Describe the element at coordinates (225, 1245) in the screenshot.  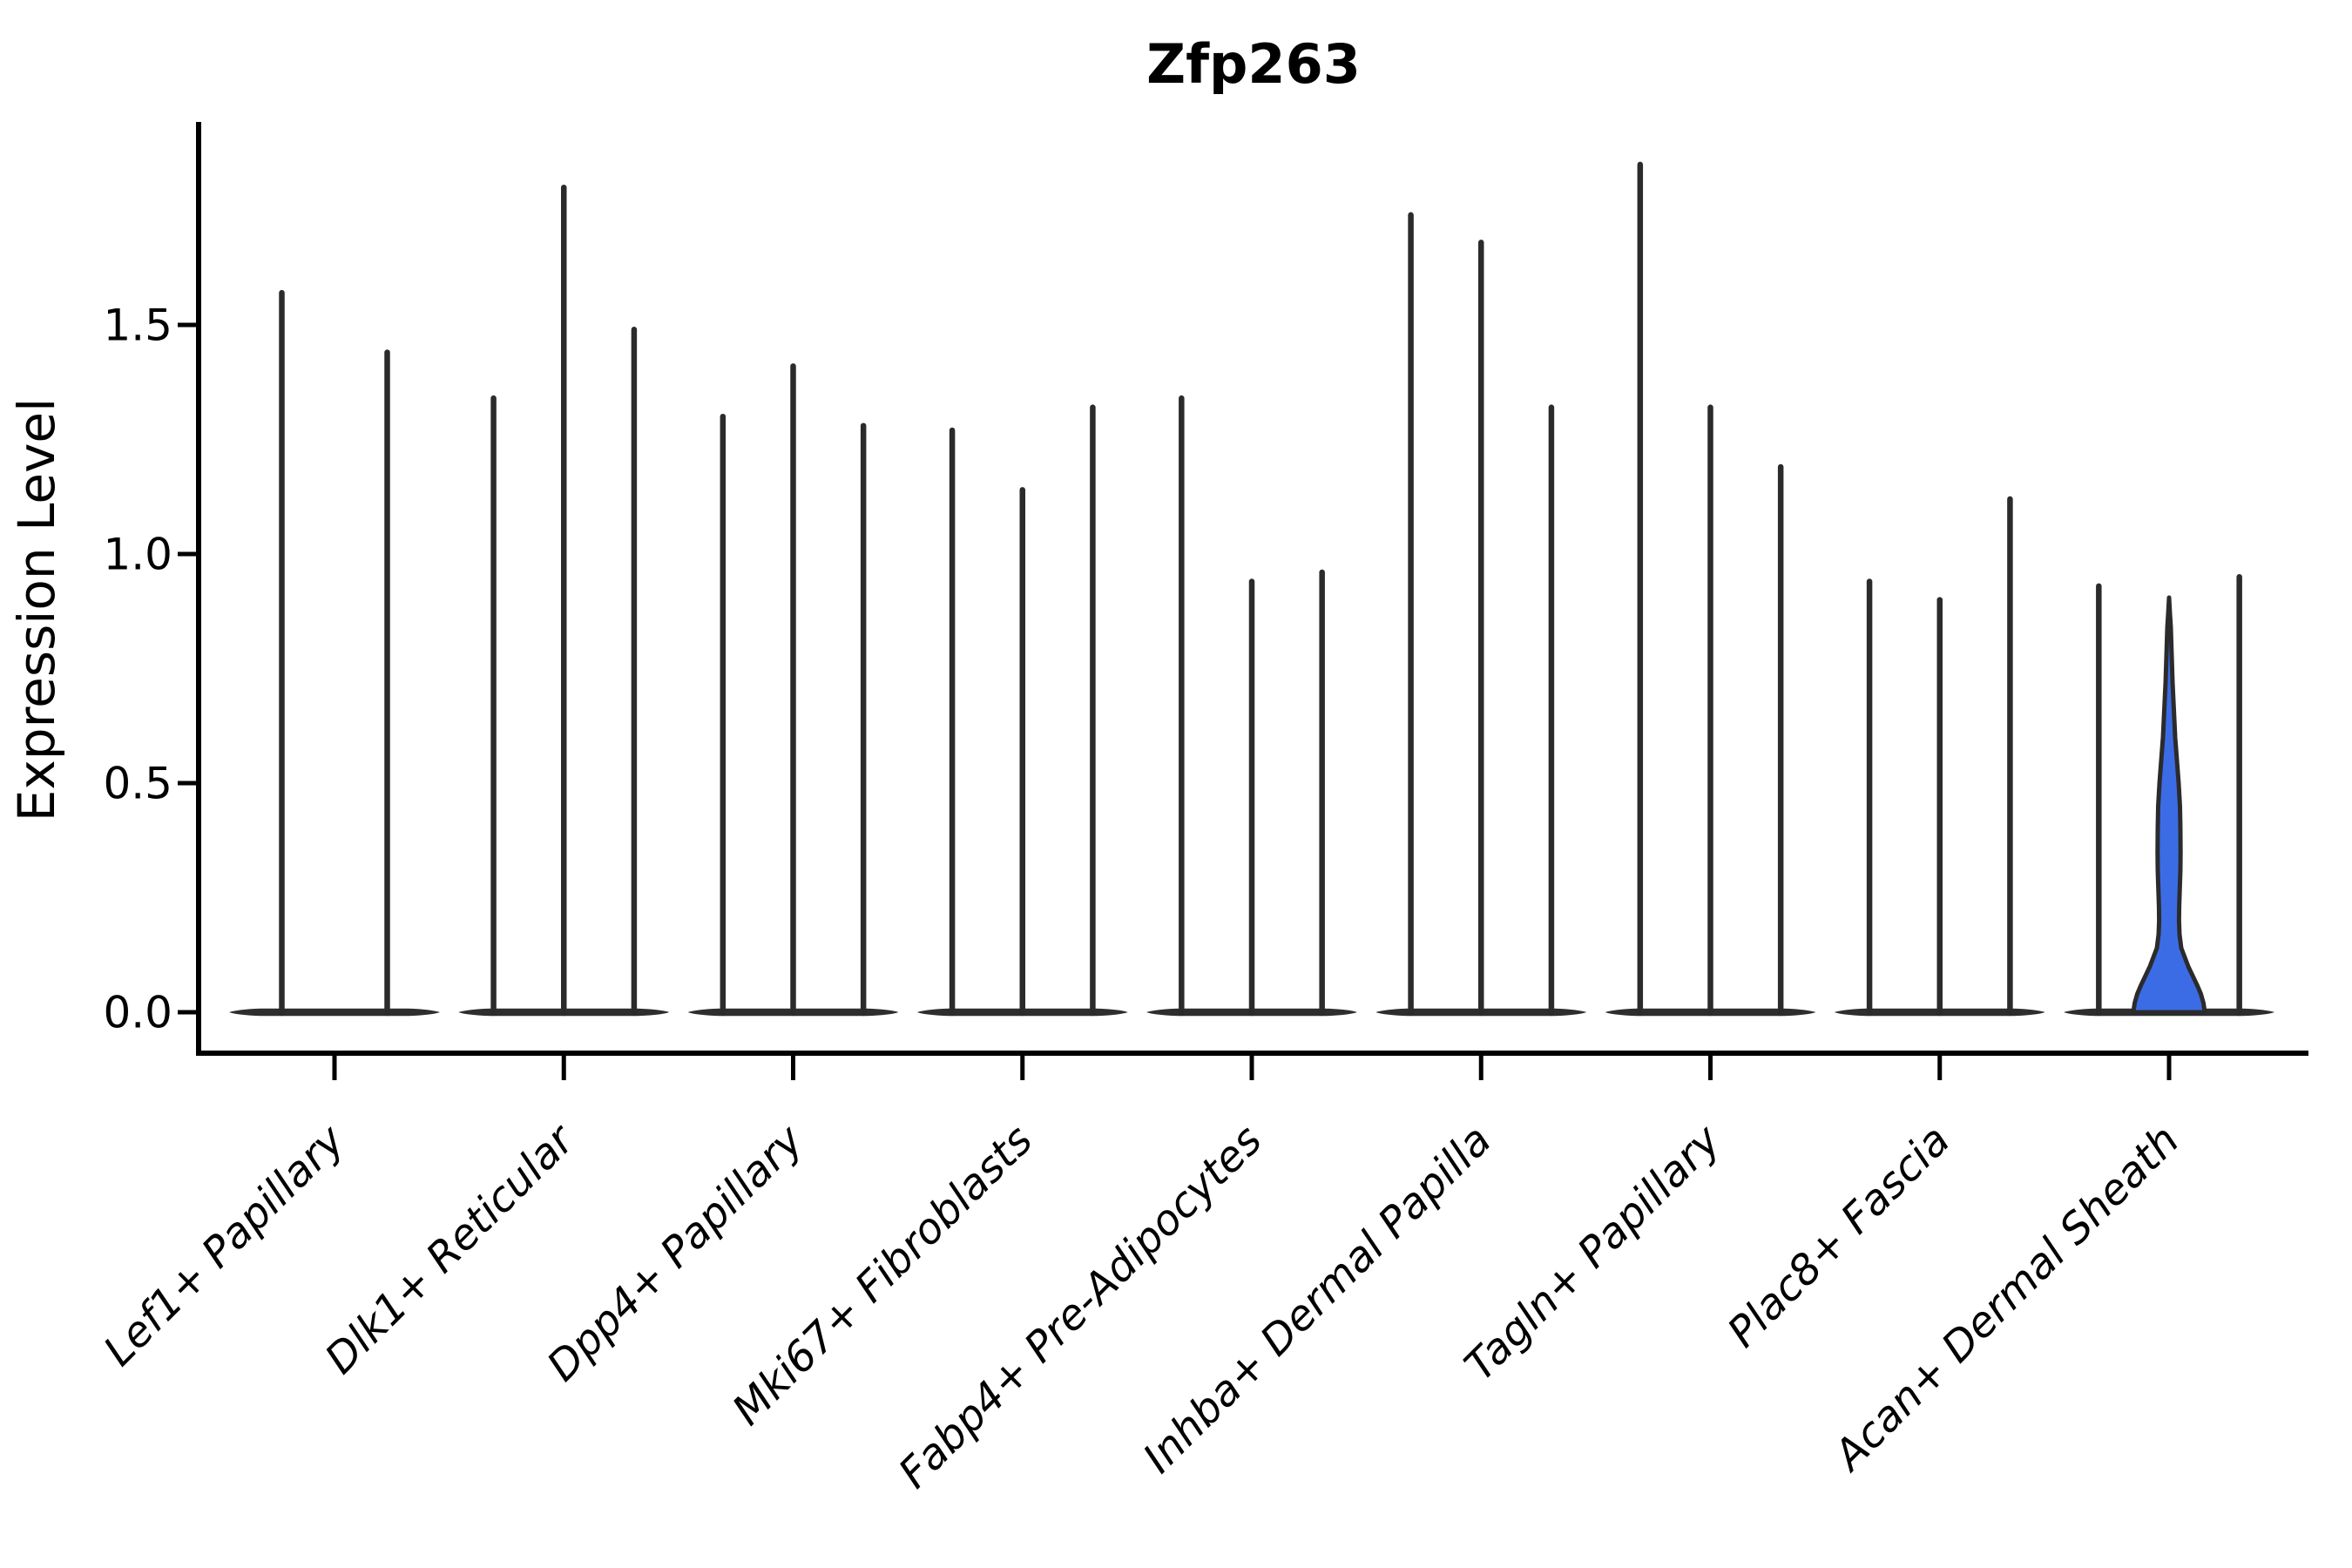
I see `x-tick-label: Lef1+ Papillary` at that location.